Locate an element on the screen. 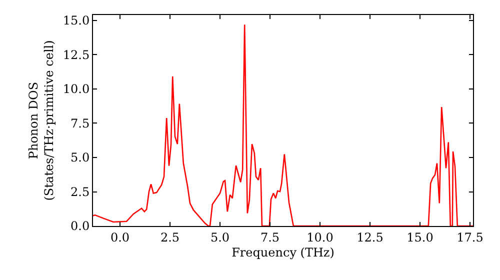 This screenshot has height=280, width=500. y-tick-label: 12.5 is located at coordinates (76, 55).